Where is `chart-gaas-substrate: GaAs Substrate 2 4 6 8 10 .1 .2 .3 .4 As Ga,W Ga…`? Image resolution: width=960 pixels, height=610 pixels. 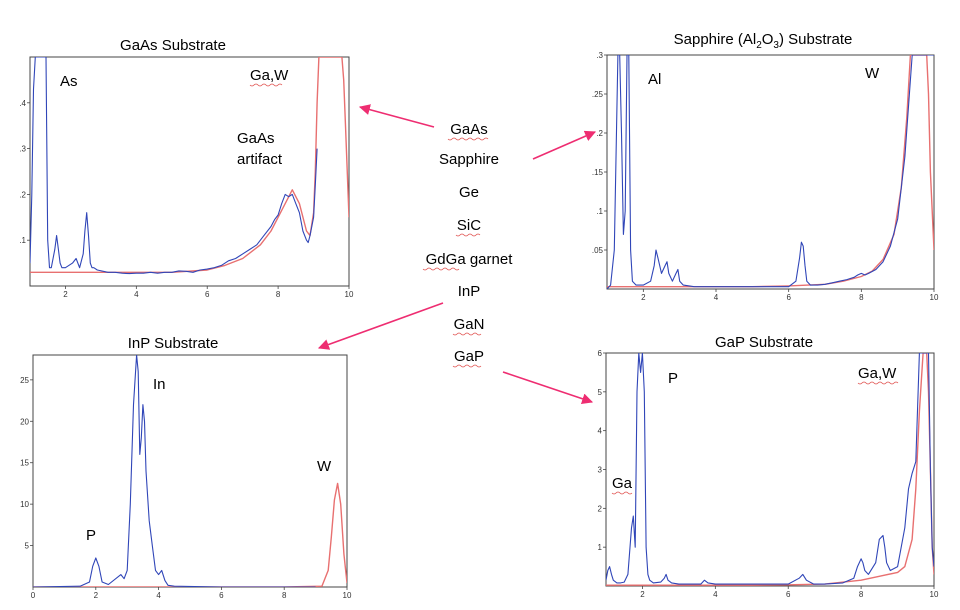 chart-gaas-substrate: GaAs Substrate 2 4 6 8 10 .1 .2 .3 .4 As Ga,W Ga… is located at coordinates (186, 168).